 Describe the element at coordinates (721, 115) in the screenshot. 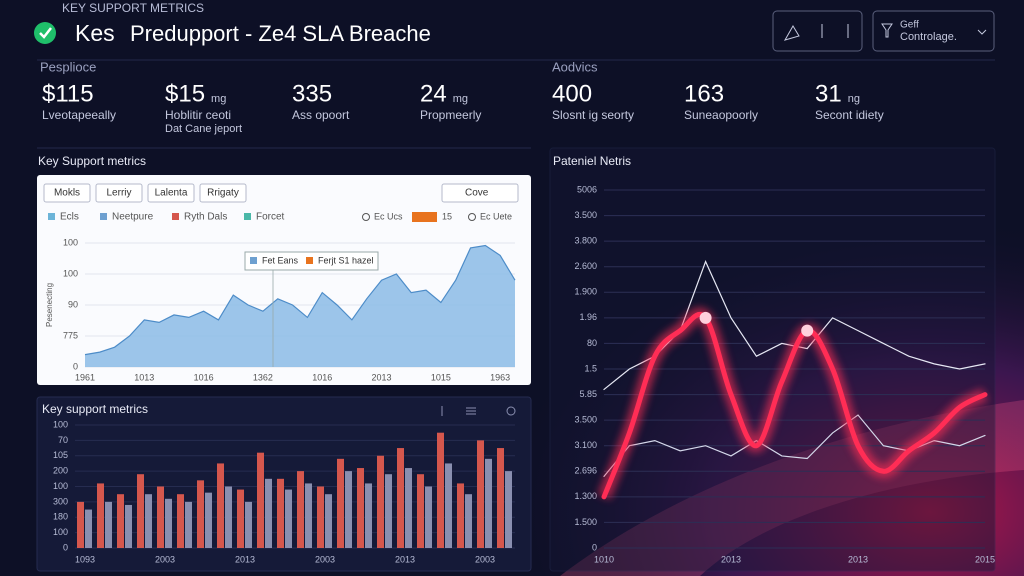

I see `metric-label: Suneaopoorly` at that location.